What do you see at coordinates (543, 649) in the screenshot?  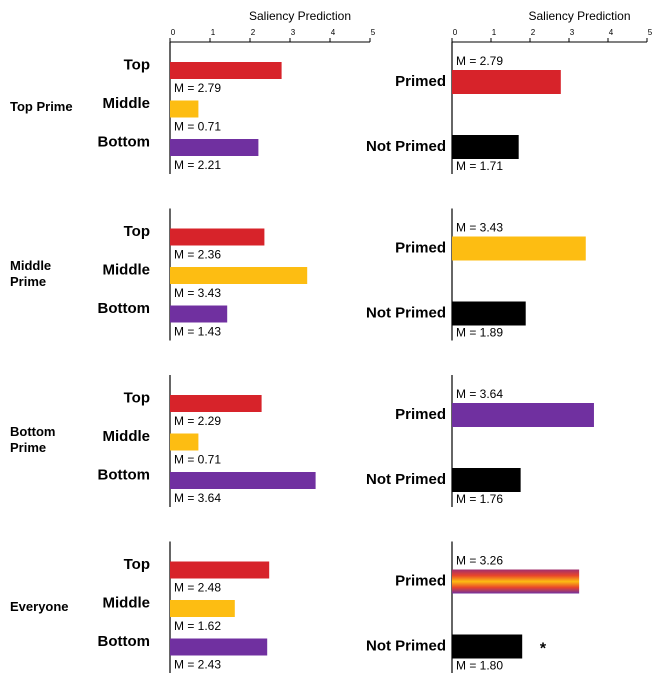 I see `annotation: *` at bounding box center [543, 649].